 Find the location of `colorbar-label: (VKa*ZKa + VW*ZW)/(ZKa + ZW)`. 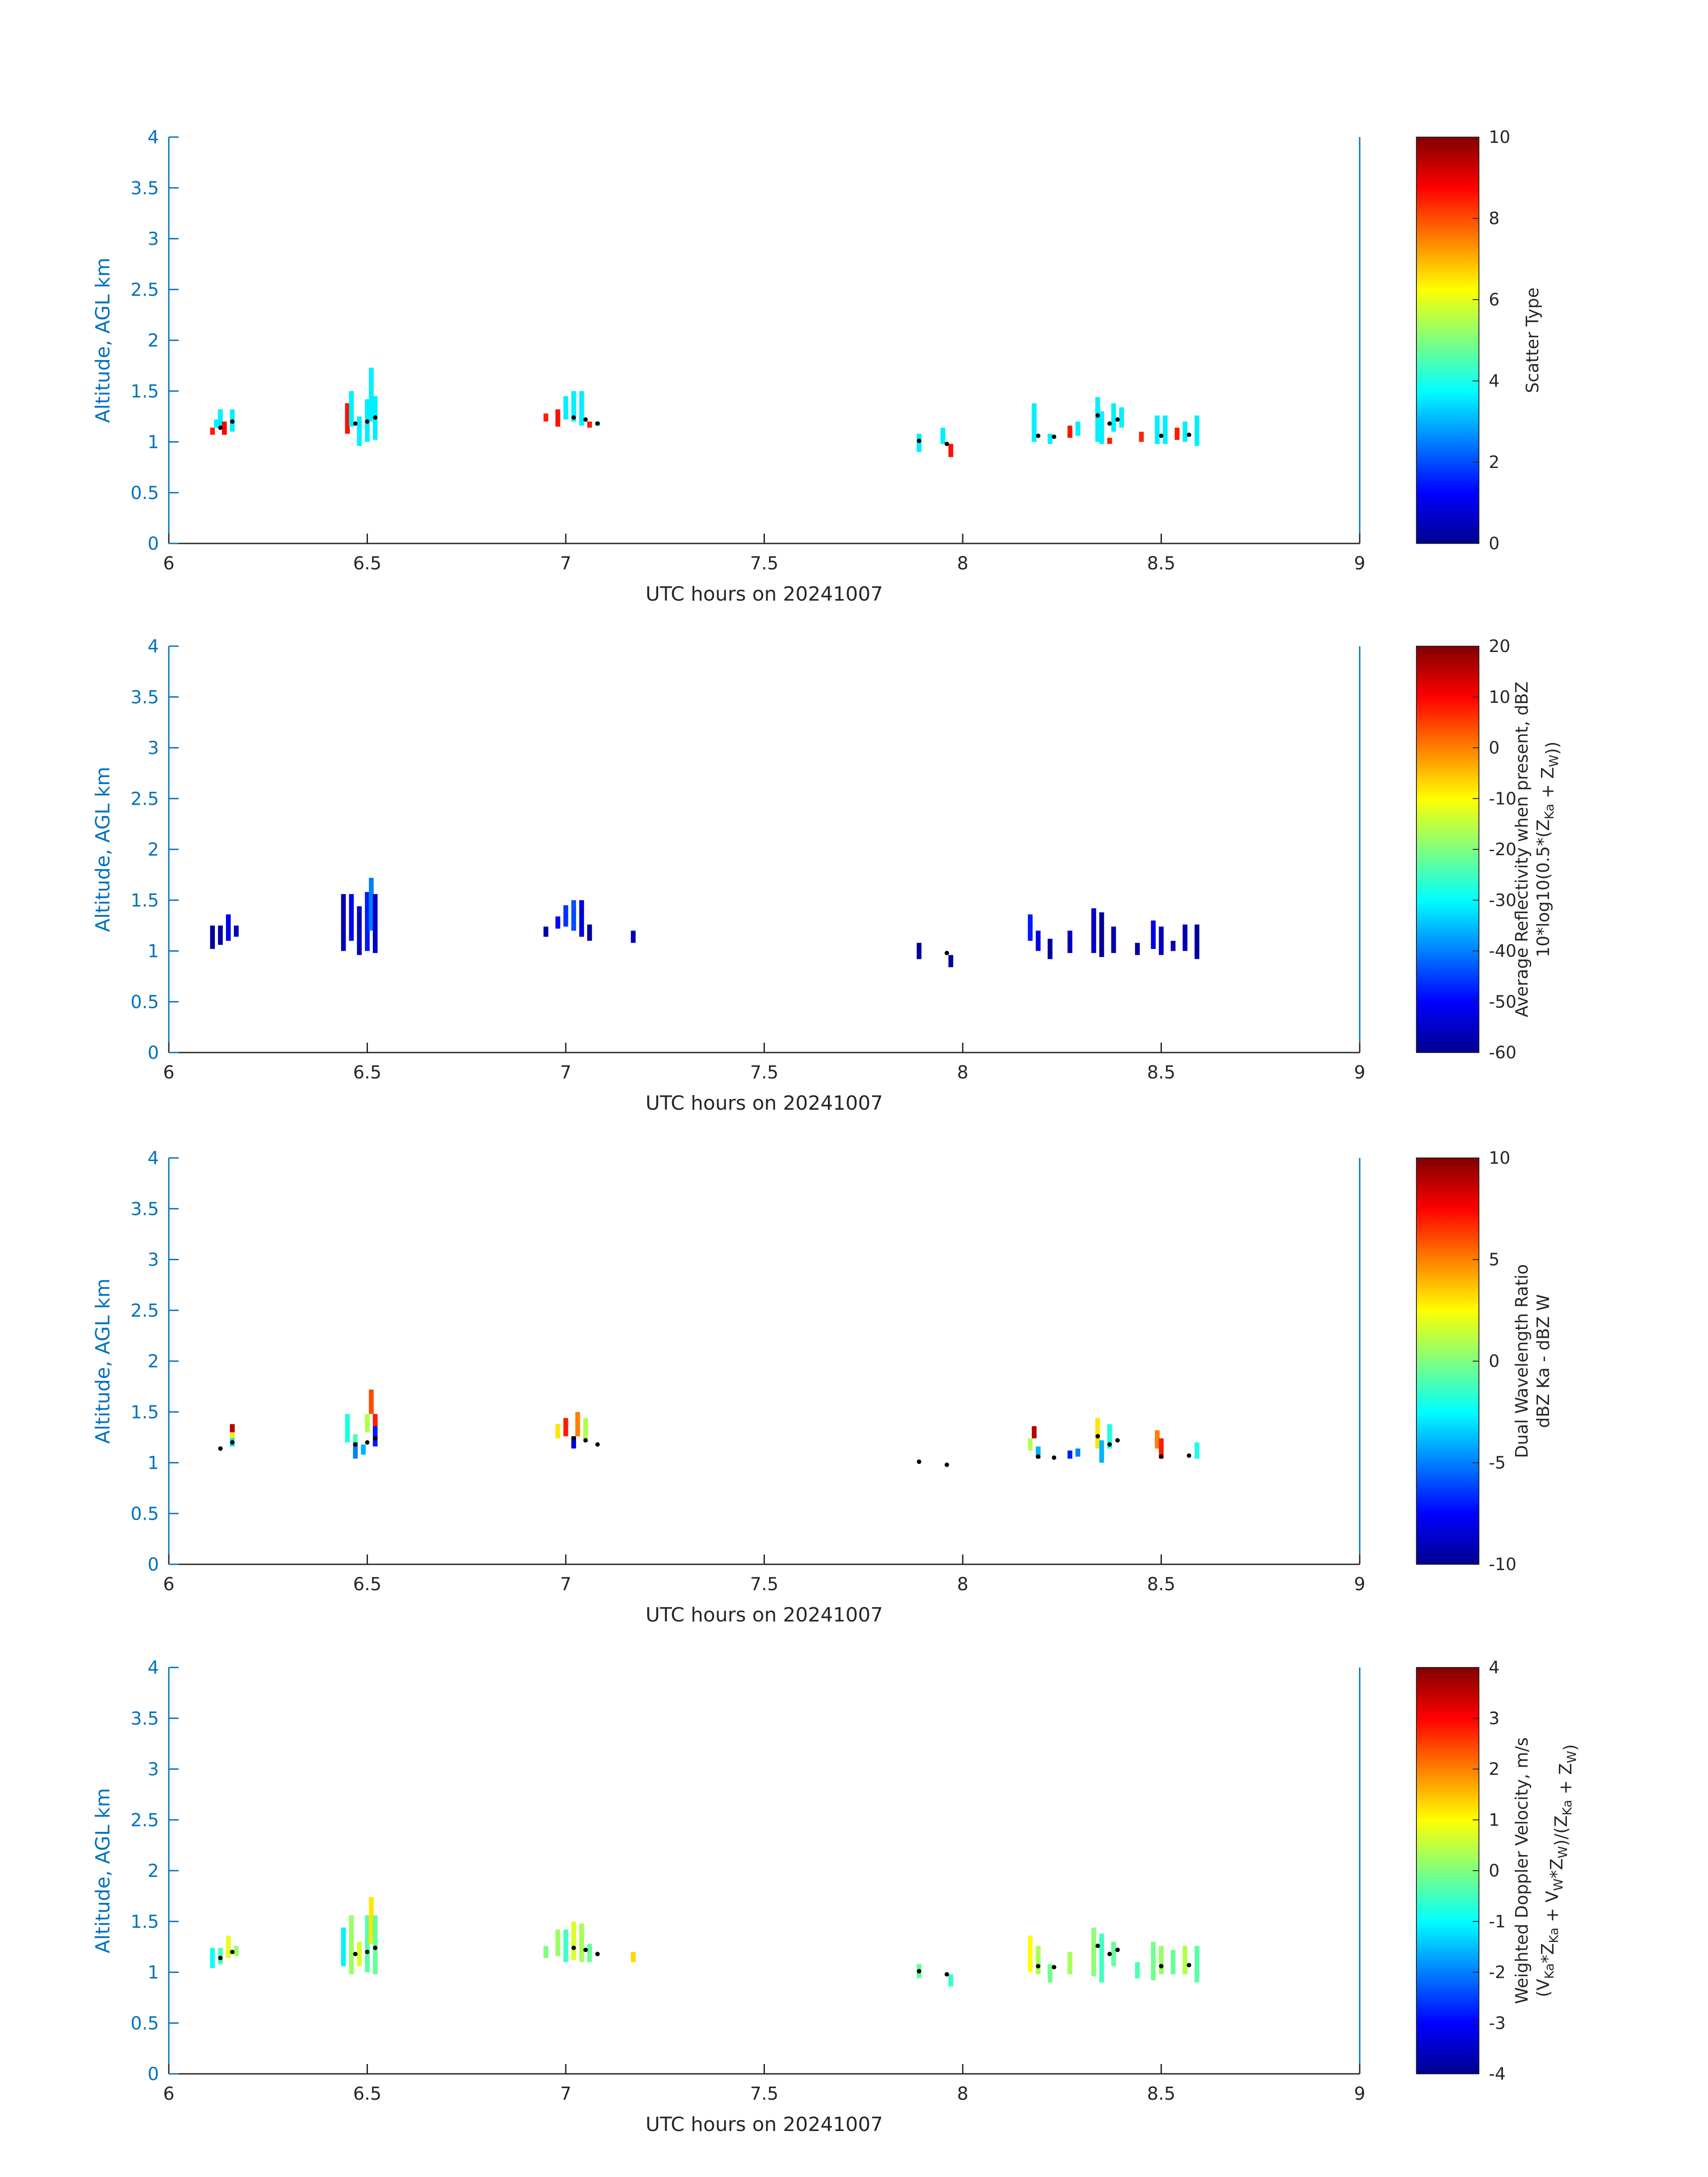

colorbar-label: (VKa*ZKa + VW*ZW)/(ZKa + ZW) is located at coordinates (1556, 1870).